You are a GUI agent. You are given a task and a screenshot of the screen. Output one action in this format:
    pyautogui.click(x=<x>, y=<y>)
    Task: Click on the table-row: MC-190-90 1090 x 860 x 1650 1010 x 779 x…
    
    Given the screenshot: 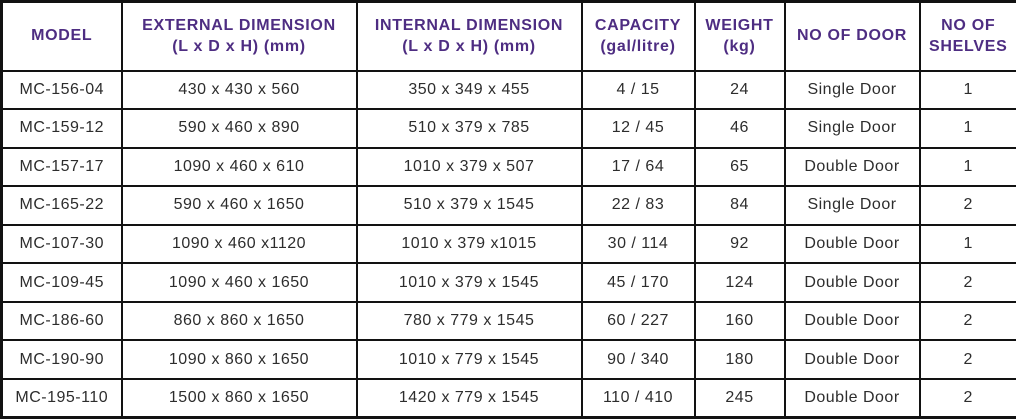 What is the action you would take?
    pyautogui.click(x=508, y=359)
    